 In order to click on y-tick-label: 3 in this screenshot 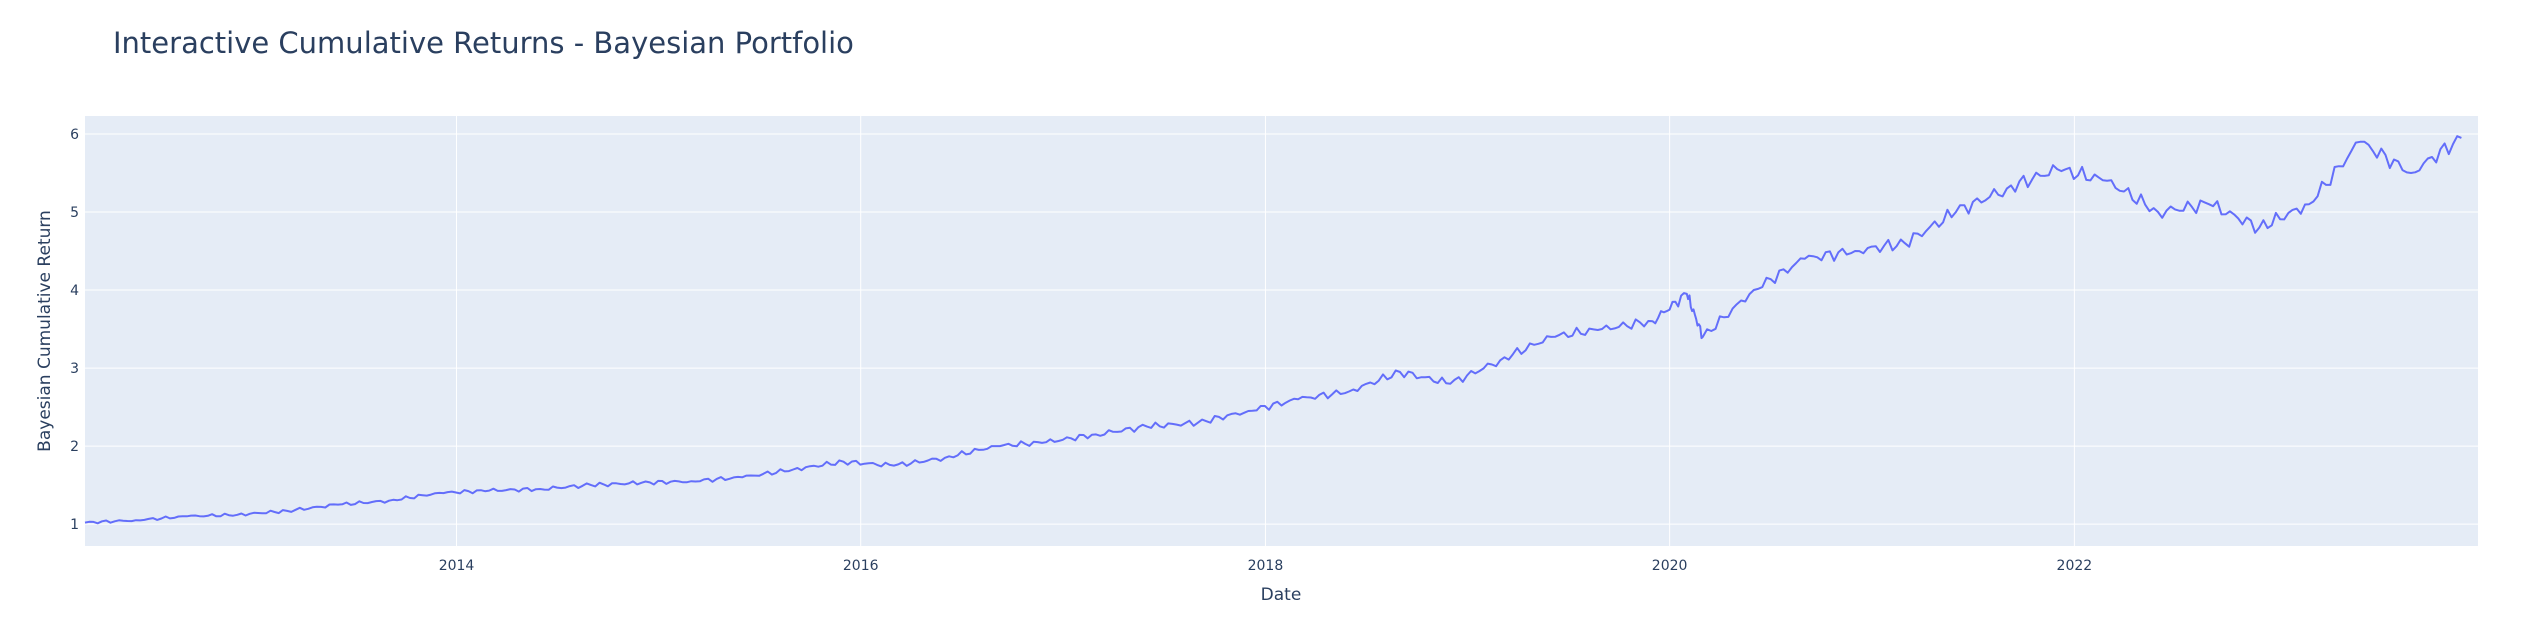, I will do `click(74, 369)`.